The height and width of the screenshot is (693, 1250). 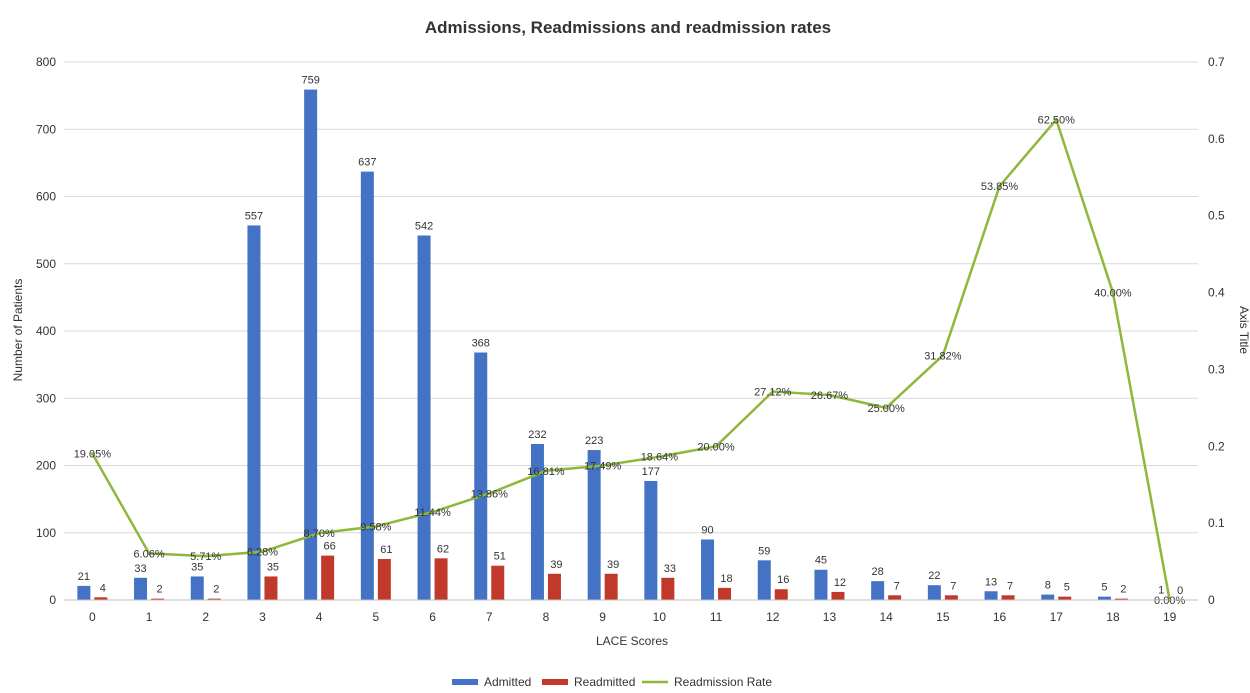 What do you see at coordinates (376, 617) in the screenshot?
I see `x-tick-label: 5` at bounding box center [376, 617].